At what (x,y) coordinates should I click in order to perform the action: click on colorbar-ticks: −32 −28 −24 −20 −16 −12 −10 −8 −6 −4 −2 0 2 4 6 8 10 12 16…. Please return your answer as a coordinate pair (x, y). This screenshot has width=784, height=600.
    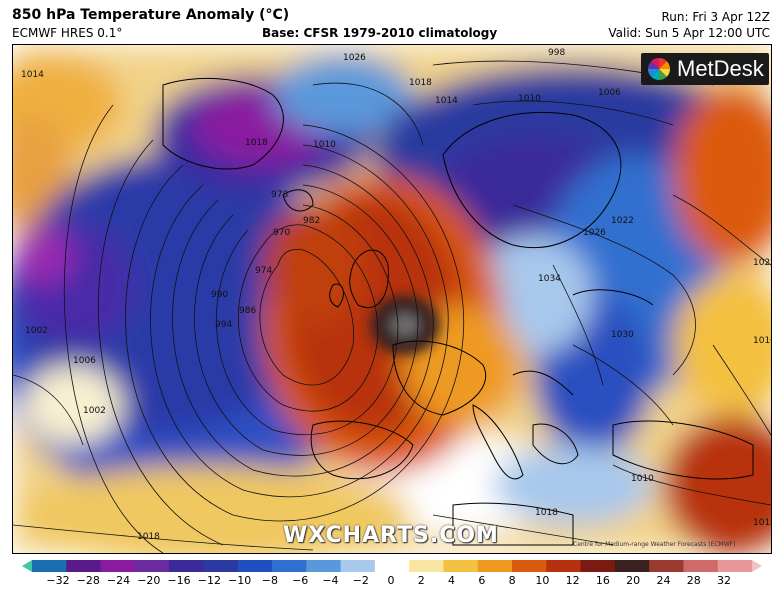
    Looking at the image, I should click on (392, 582).